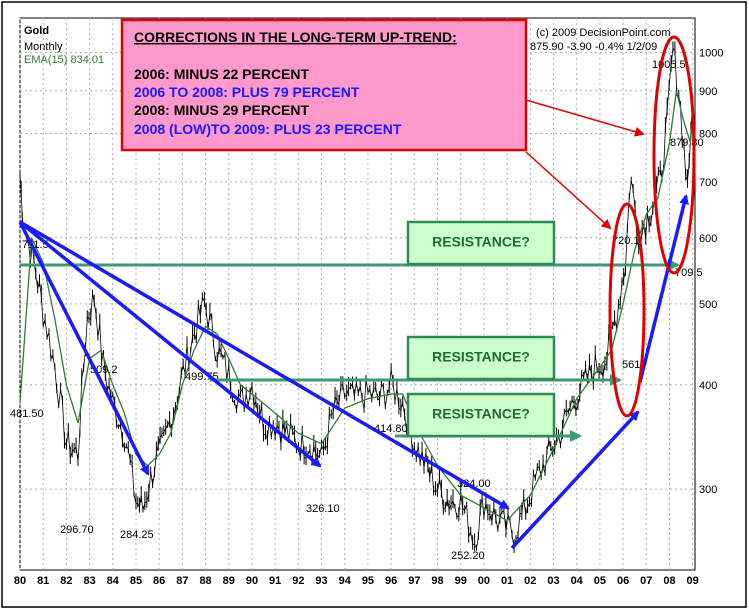  I want to click on y-tick-label: 700, so click(708, 183).